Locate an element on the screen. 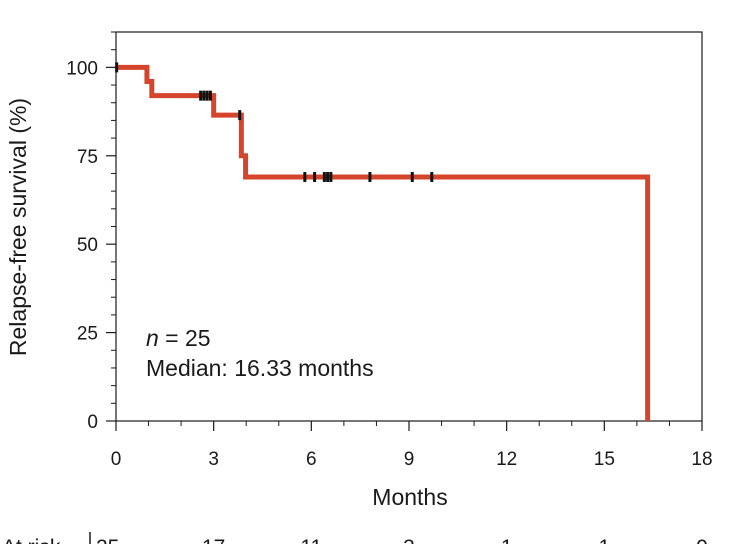 The width and height of the screenshot is (748, 544). y-tick-label: 0 is located at coordinates (92, 422).